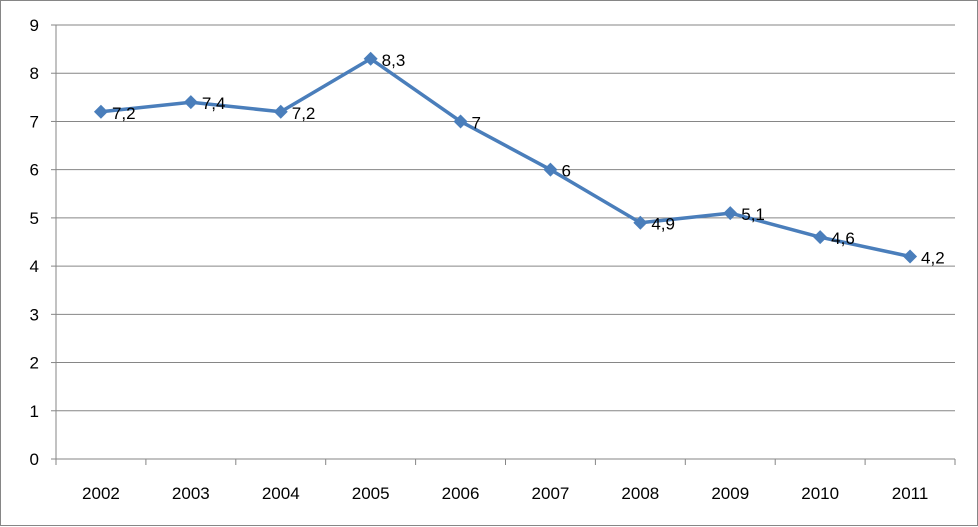  What do you see at coordinates (34, 266) in the screenshot?
I see `y-tick-label: 4` at bounding box center [34, 266].